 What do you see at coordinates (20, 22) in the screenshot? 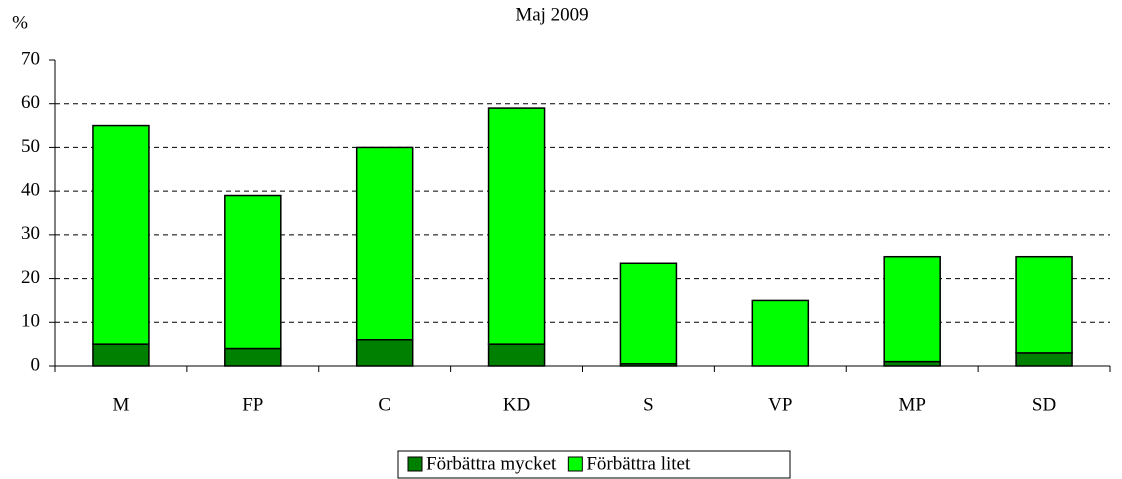
I see `y-axis-label: %` at bounding box center [20, 22].